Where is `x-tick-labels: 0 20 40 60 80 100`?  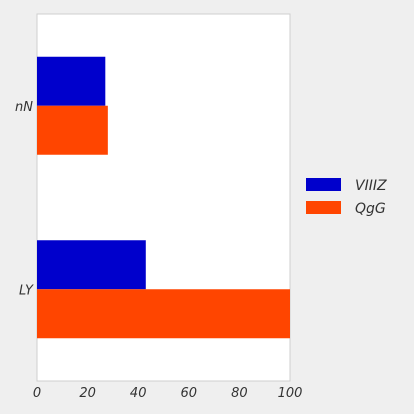
x-tick-labels: 0 20 40 60 80 100 is located at coordinates (168, 393).